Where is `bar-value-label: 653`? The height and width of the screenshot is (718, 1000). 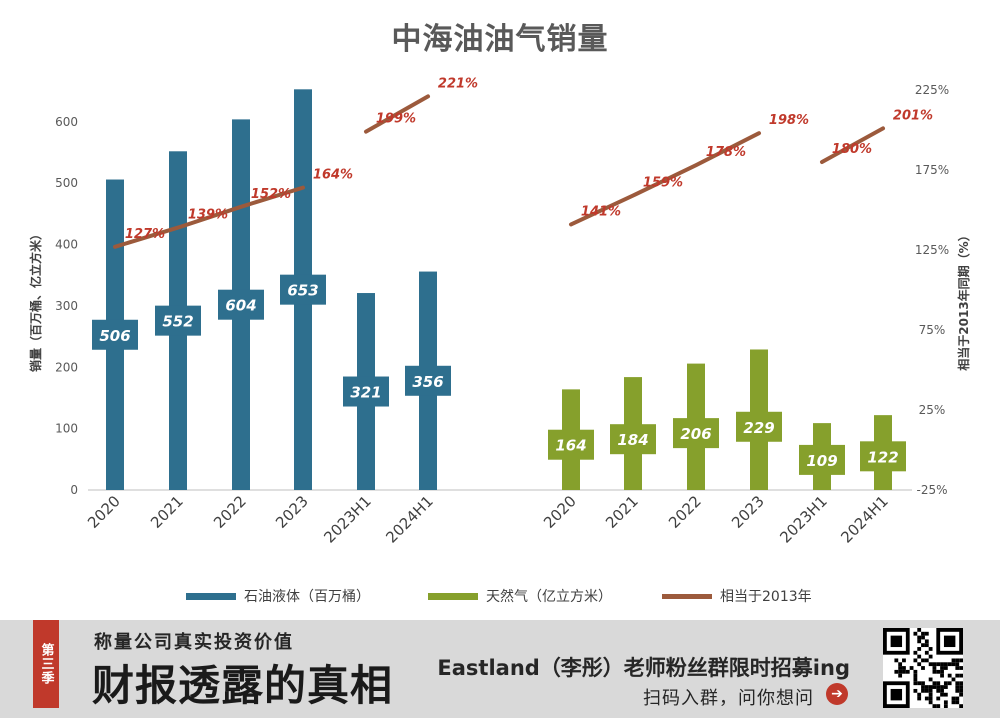
bar-value-label: 653 is located at coordinates (302, 291).